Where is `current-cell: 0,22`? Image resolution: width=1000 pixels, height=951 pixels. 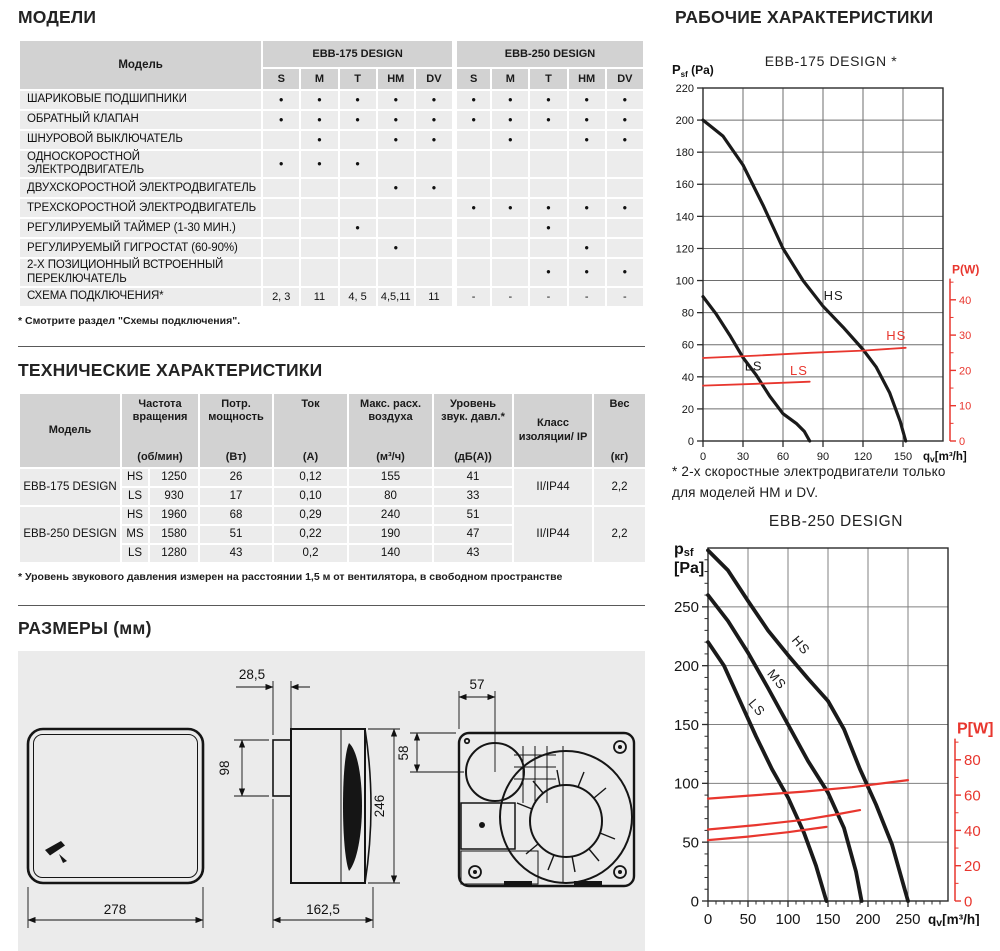
current-cell: 0,22 is located at coordinates (311, 534).